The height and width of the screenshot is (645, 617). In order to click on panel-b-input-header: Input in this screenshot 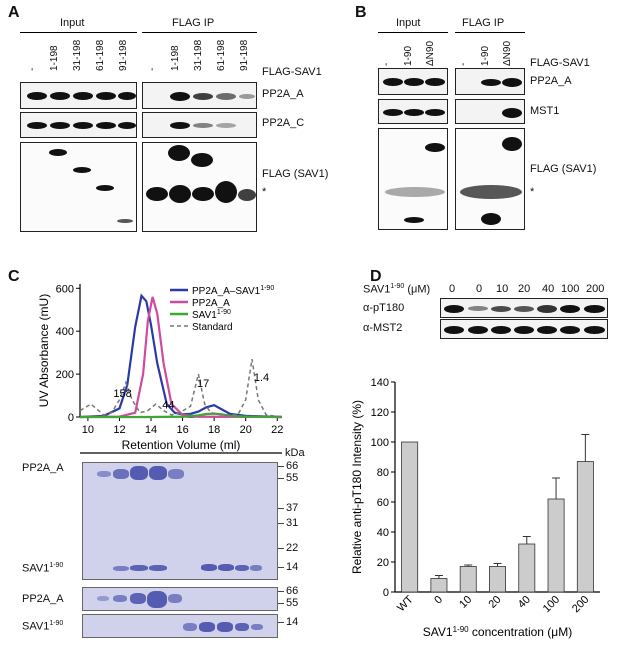, I will do `click(408, 23)`.